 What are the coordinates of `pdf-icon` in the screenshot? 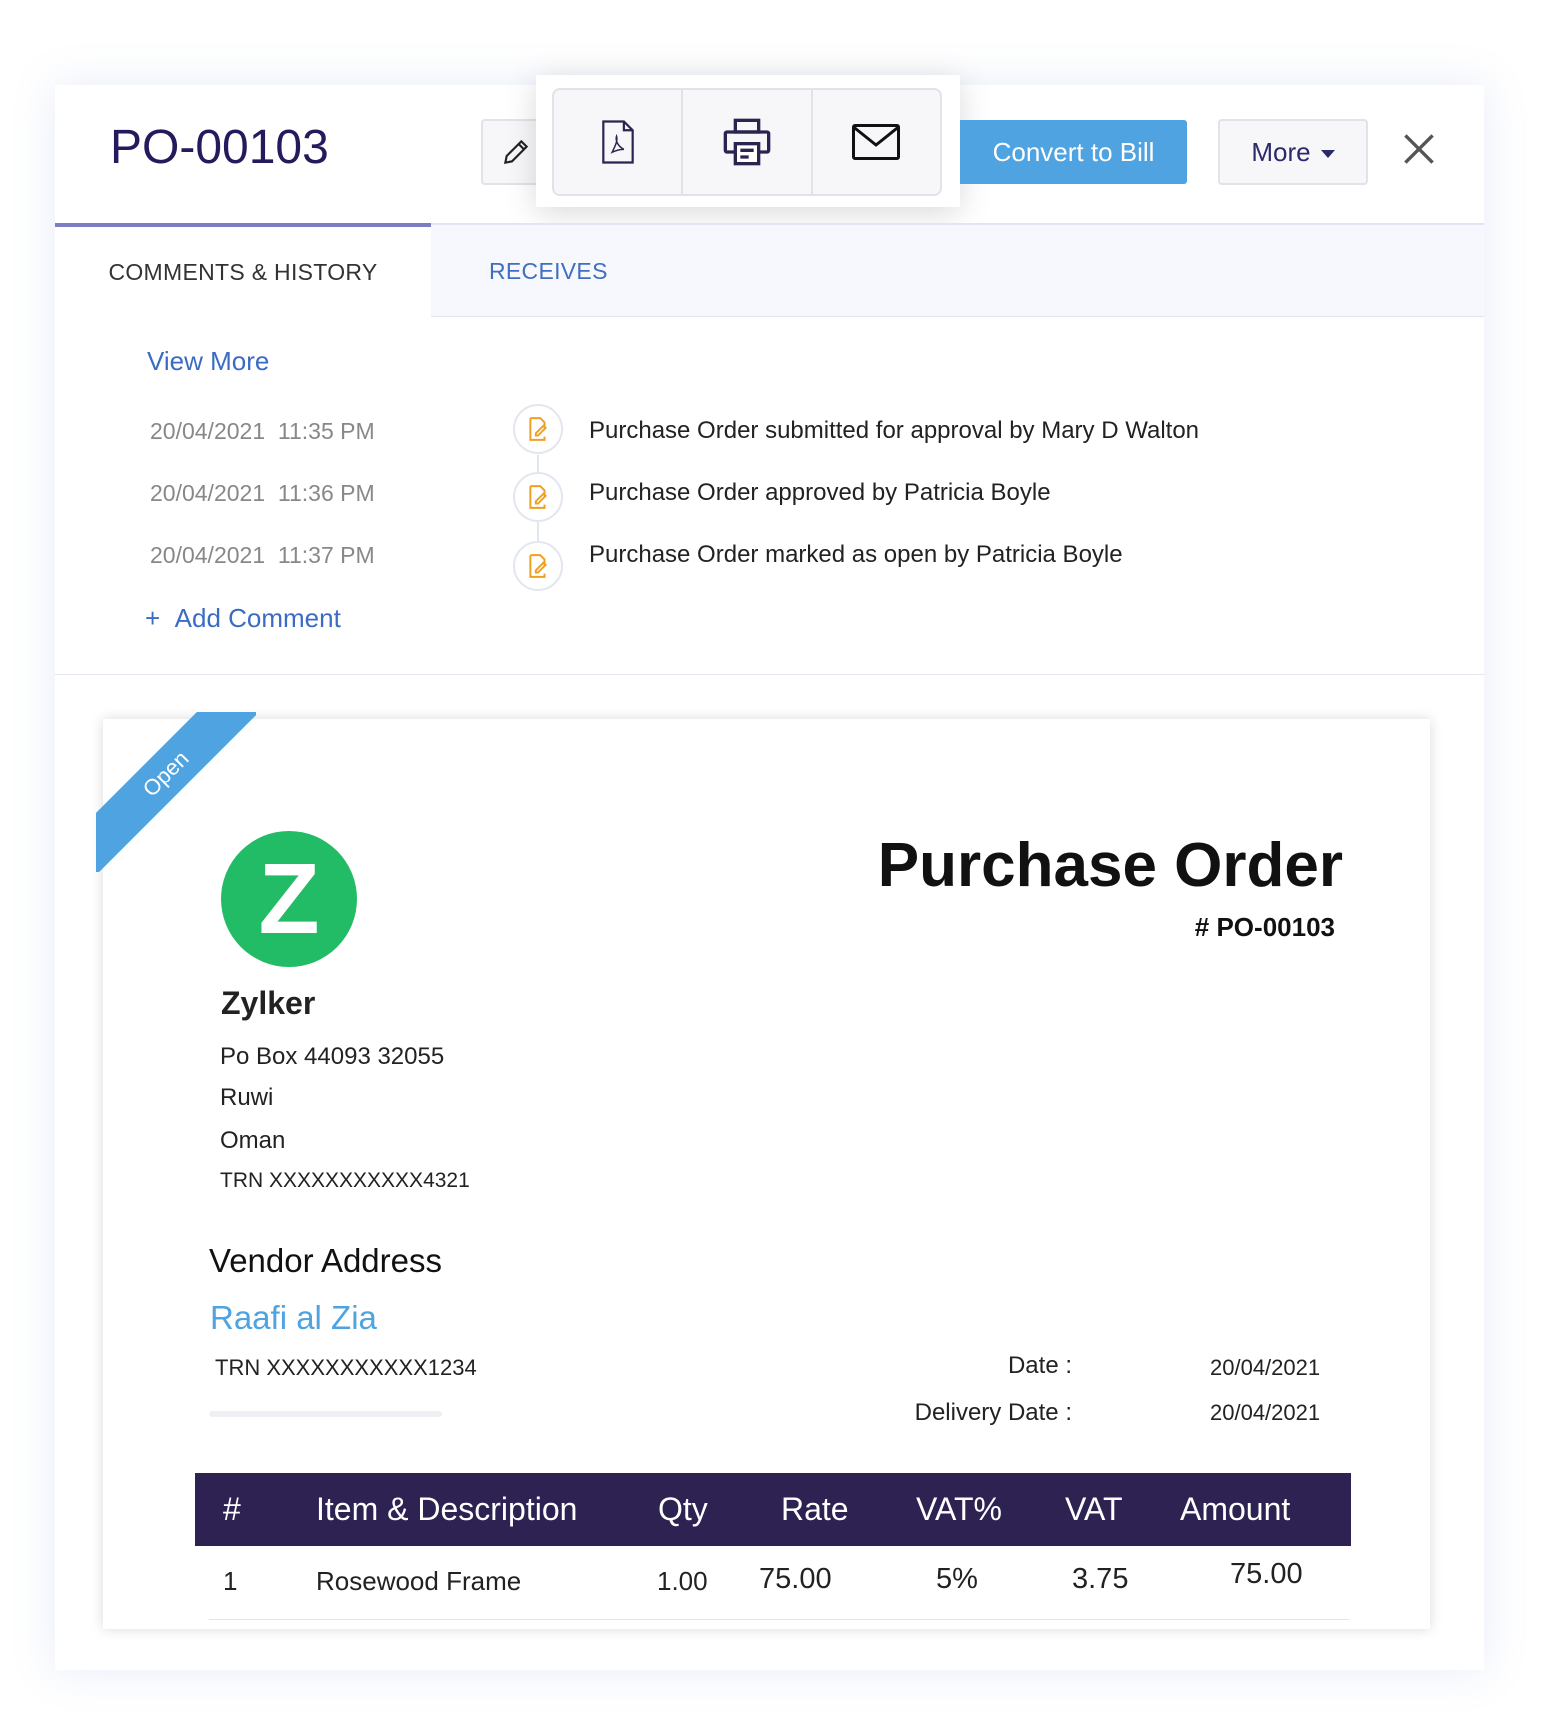 It's located at (617, 142).